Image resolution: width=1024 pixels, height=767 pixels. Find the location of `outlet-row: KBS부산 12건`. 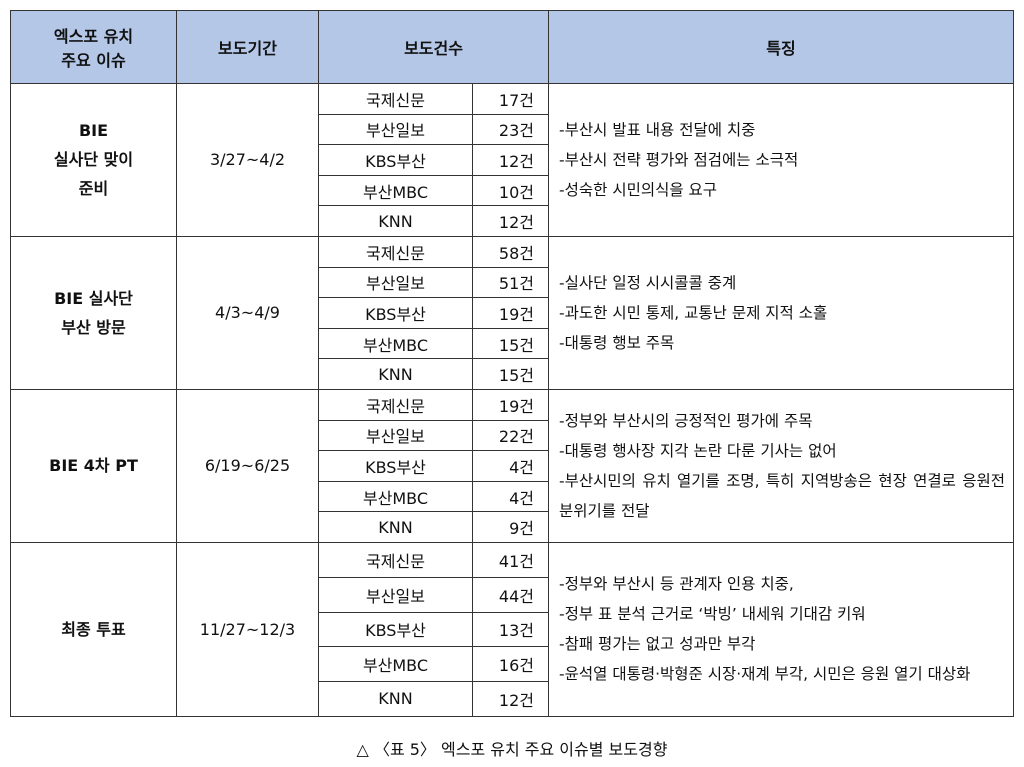

outlet-row: KBS부산 12건 is located at coordinates (512, 160).